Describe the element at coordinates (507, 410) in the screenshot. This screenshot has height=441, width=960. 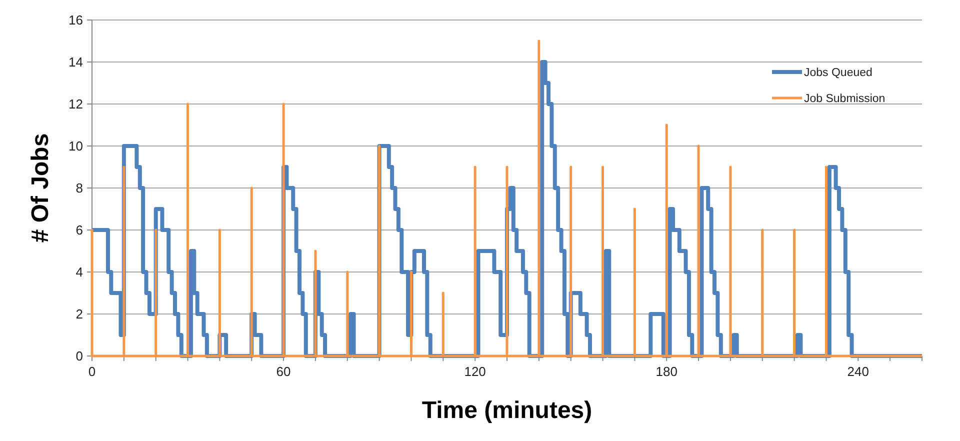
I see `x-axis-title: Time (minutes)` at that location.